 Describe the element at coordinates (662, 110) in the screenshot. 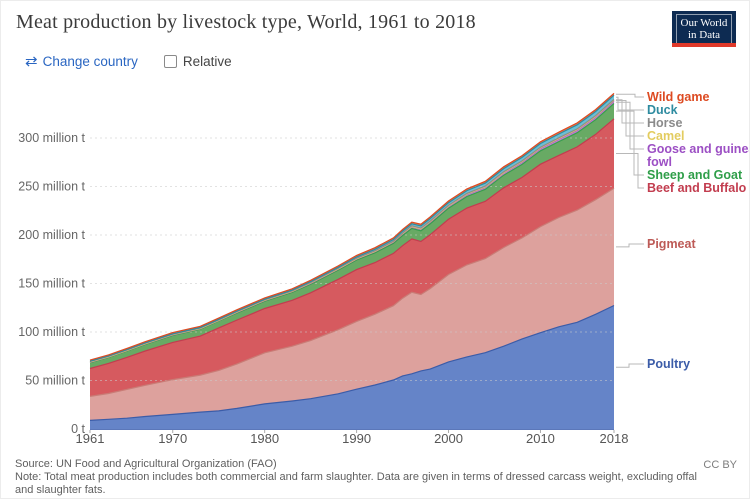

I see `legend-label-duck: Duck` at that location.